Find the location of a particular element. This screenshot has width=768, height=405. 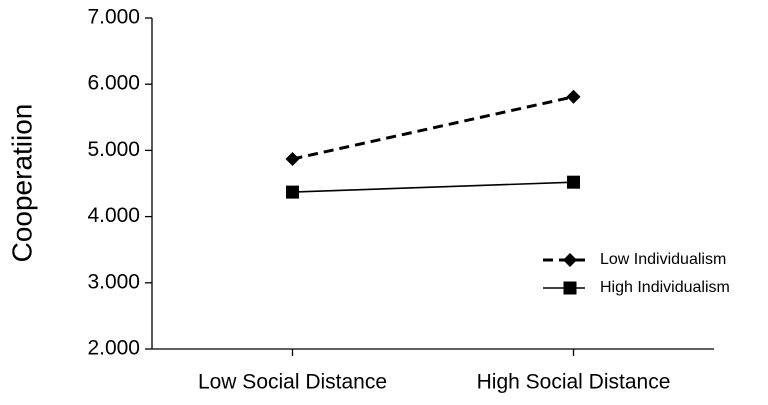

x-tick-label: Low Social Distance is located at coordinates (292, 382).